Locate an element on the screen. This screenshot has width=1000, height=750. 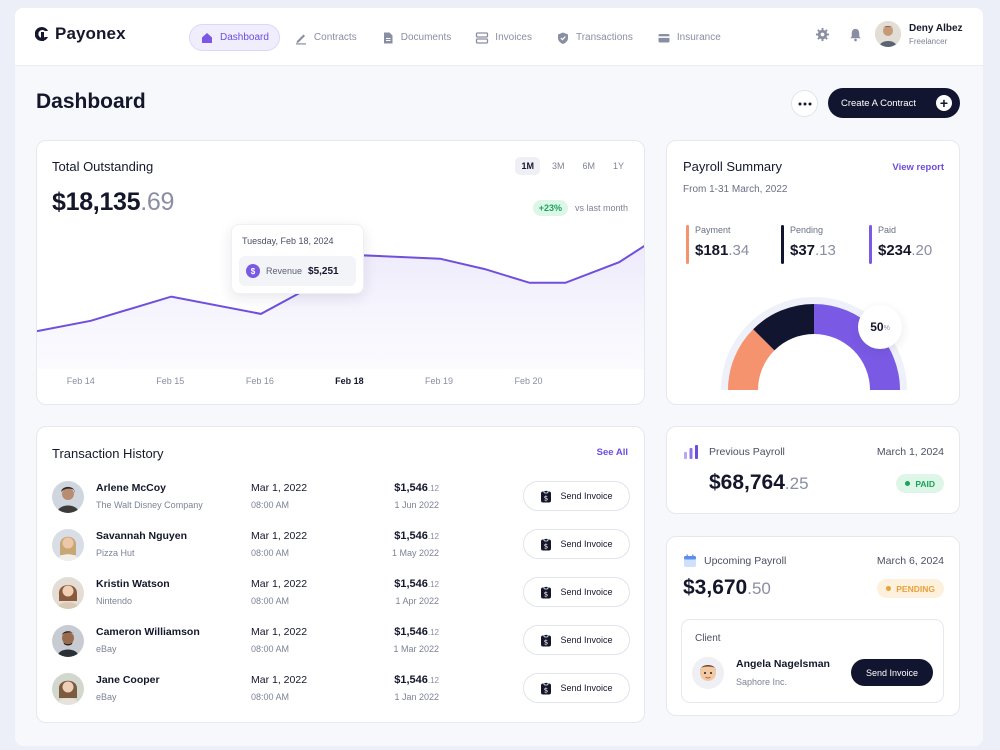
tooltip-date: Tuesday, Feb 18, 2024 is located at coordinates (288, 241).